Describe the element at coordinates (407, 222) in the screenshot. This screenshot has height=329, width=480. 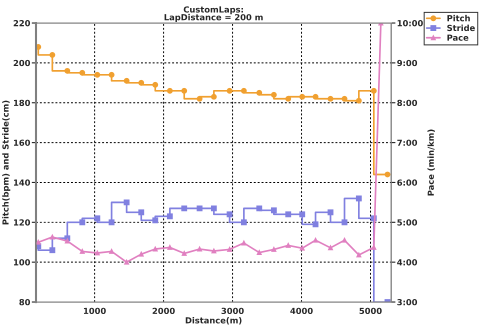
I see `y2-tick-label: 5:00` at that location.